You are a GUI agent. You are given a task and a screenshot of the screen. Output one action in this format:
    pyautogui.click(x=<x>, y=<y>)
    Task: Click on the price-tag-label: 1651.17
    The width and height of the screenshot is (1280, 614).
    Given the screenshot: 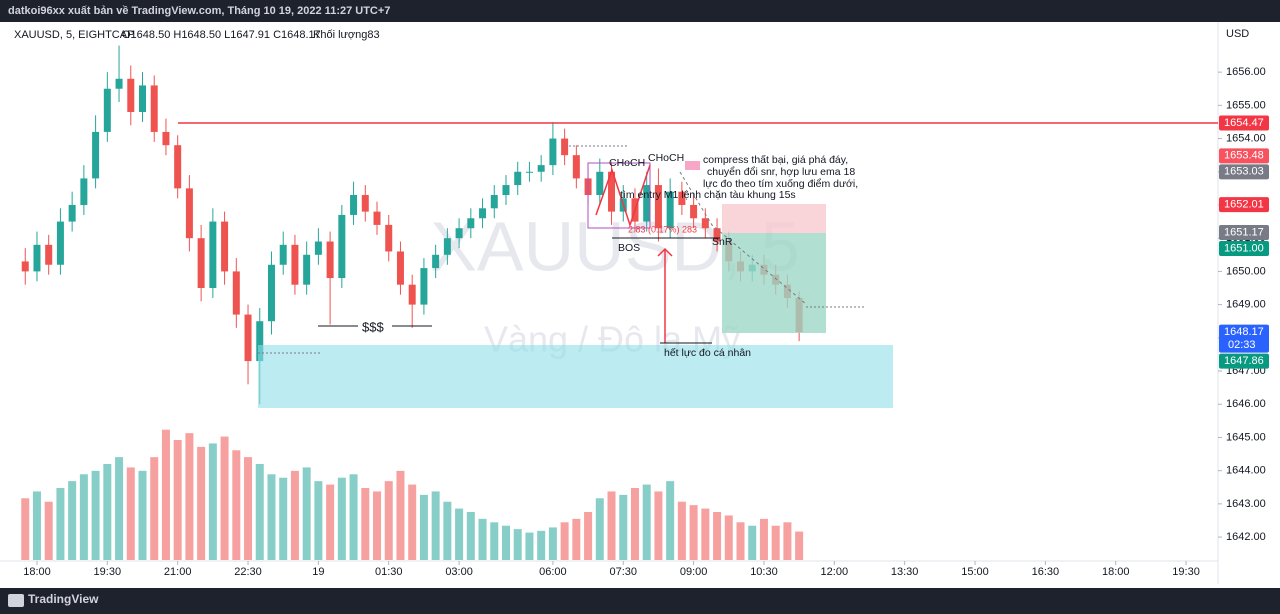 What is the action you would take?
    pyautogui.click(x=1244, y=232)
    